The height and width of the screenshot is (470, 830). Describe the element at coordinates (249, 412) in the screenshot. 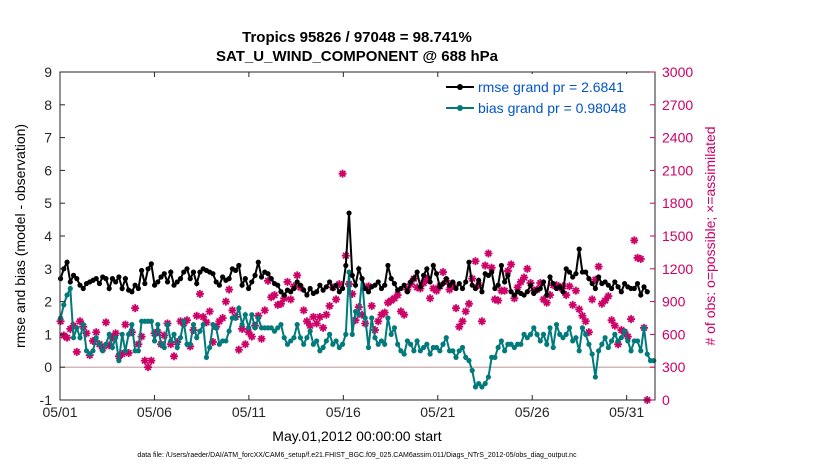

I see `x-tick-label: 05/11` at that location.